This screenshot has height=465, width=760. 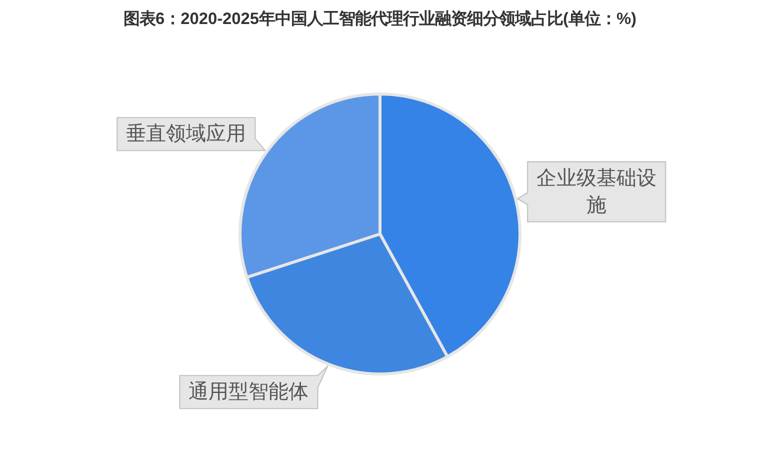 What do you see at coordinates (596, 191) in the screenshot?
I see `slice-label: 企业级基础设施` at bounding box center [596, 191].